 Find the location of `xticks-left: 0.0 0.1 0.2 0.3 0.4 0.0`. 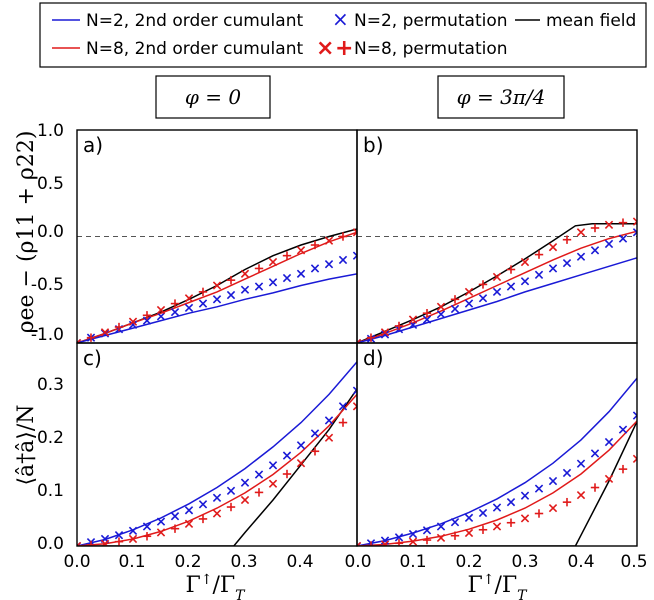

xticks-left: 0.0 0.1 0.2 0.3 0.4 0.0 is located at coordinates (217, 562).